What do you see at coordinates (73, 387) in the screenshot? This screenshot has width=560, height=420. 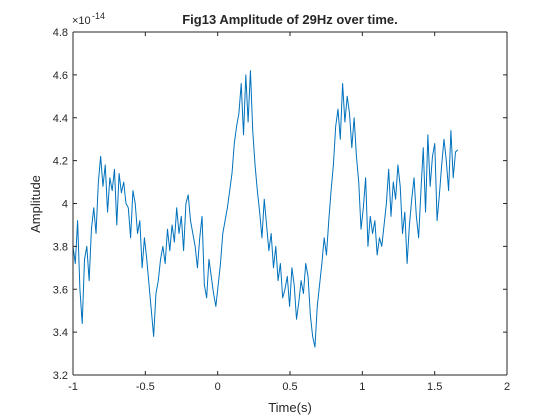 I see `x-tick-label: -1` at bounding box center [73, 387].